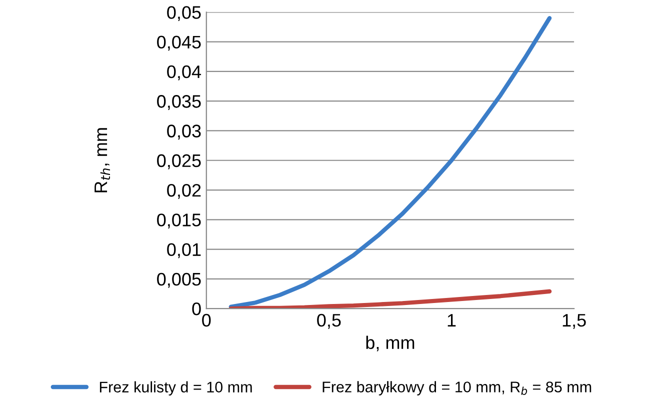 The image size is (645, 406). Describe the element at coordinates (179, 280) in the screenshot. I see `y-tick-label: 0,005` at that location.